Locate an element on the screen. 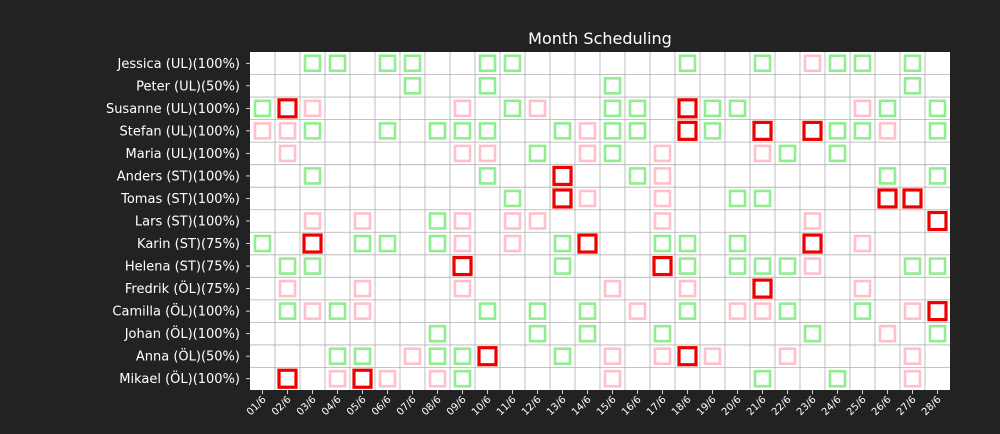  row-label: Fredrik (ÖL)(75%) is located at coordinates (182, 288).